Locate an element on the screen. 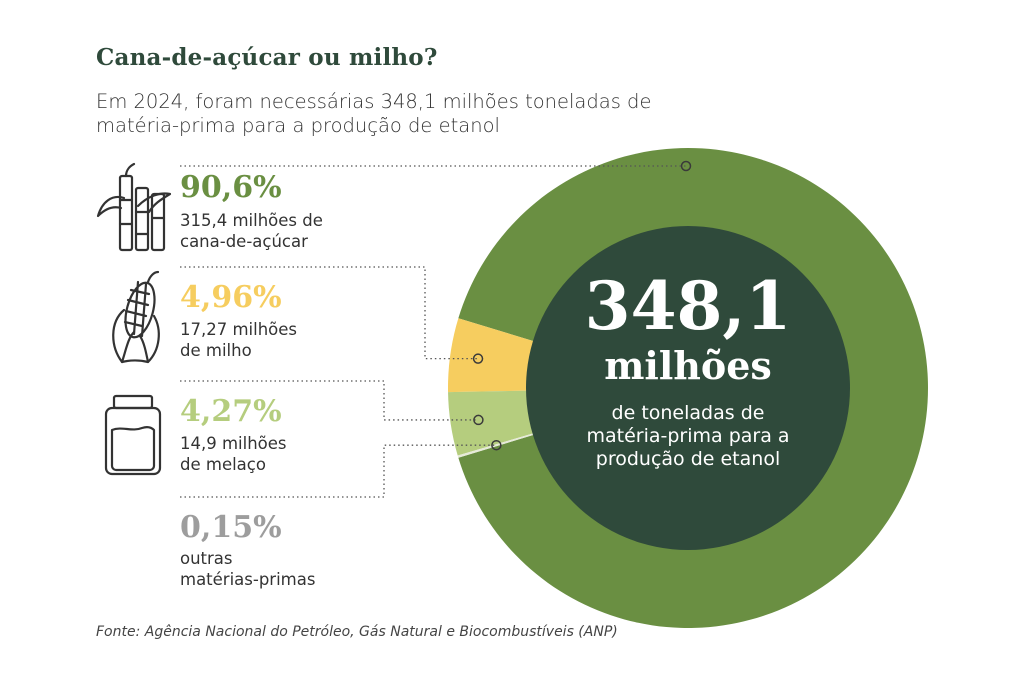 This screenshot has width=1024, height=683. item-label-molasses: de melaço is located at coordinates (223, 464).